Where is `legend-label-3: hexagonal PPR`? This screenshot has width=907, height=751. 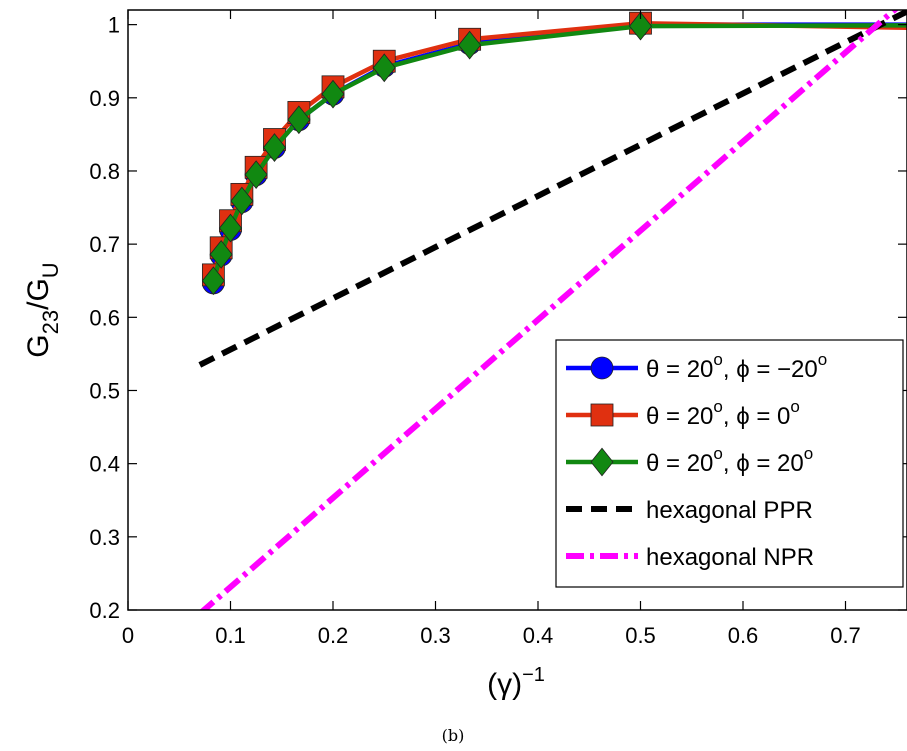 legend-label-3: hexagonal PPR is located at coordinates (729, 510).